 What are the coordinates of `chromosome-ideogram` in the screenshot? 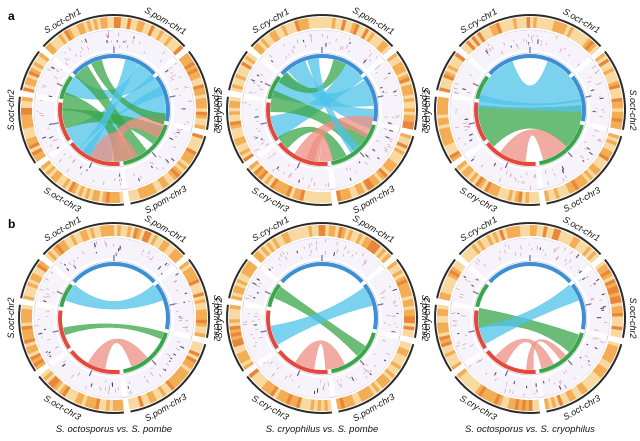 It's located at (497, 186).